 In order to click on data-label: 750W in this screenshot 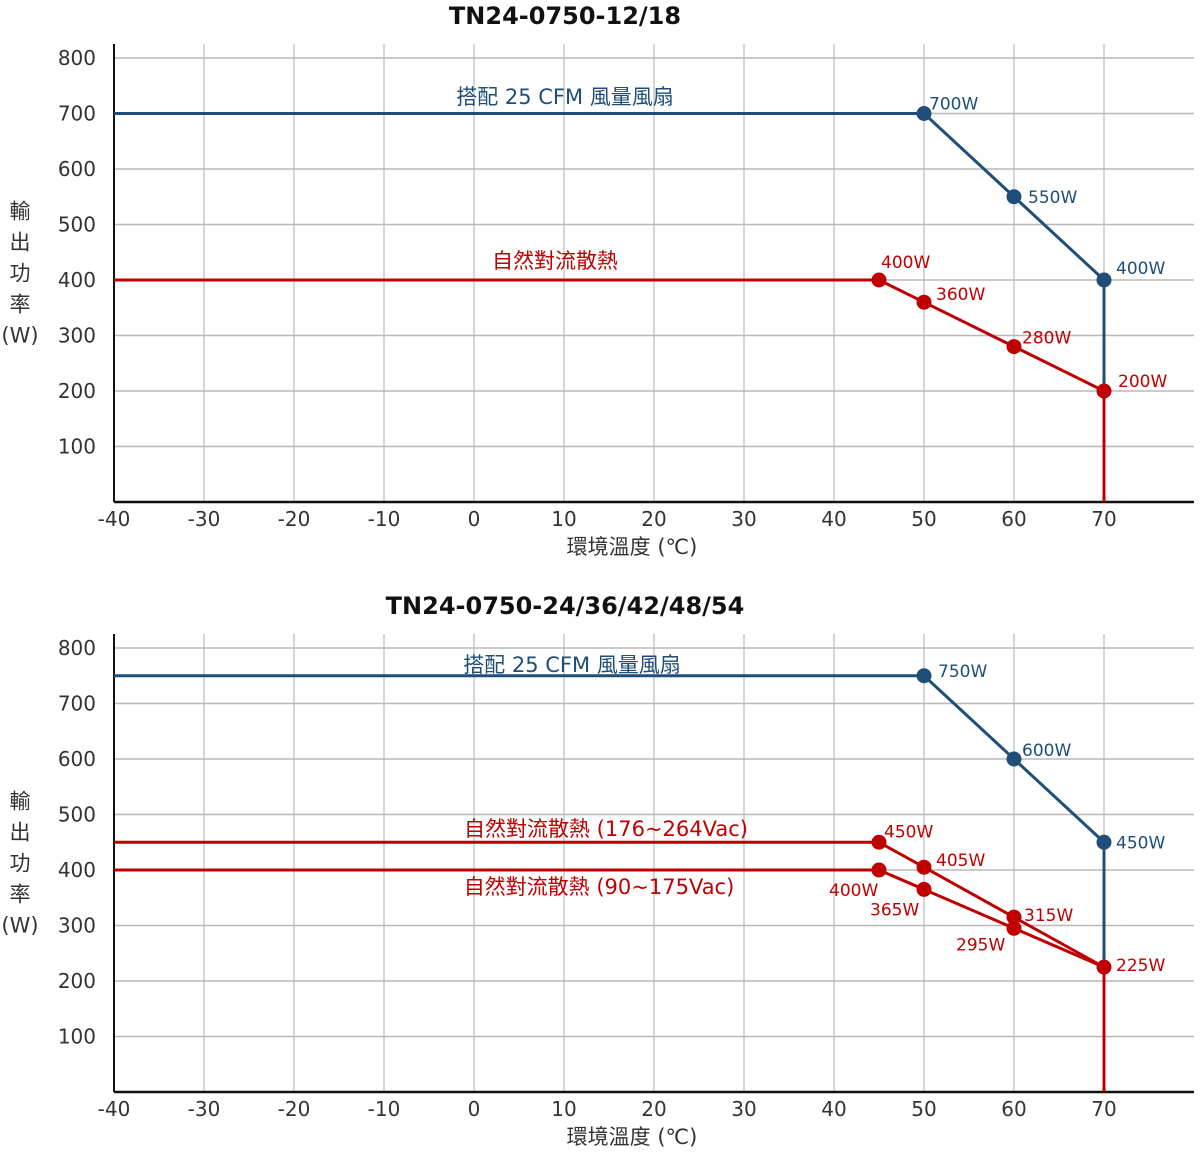, I will do `click(962, 672)`.